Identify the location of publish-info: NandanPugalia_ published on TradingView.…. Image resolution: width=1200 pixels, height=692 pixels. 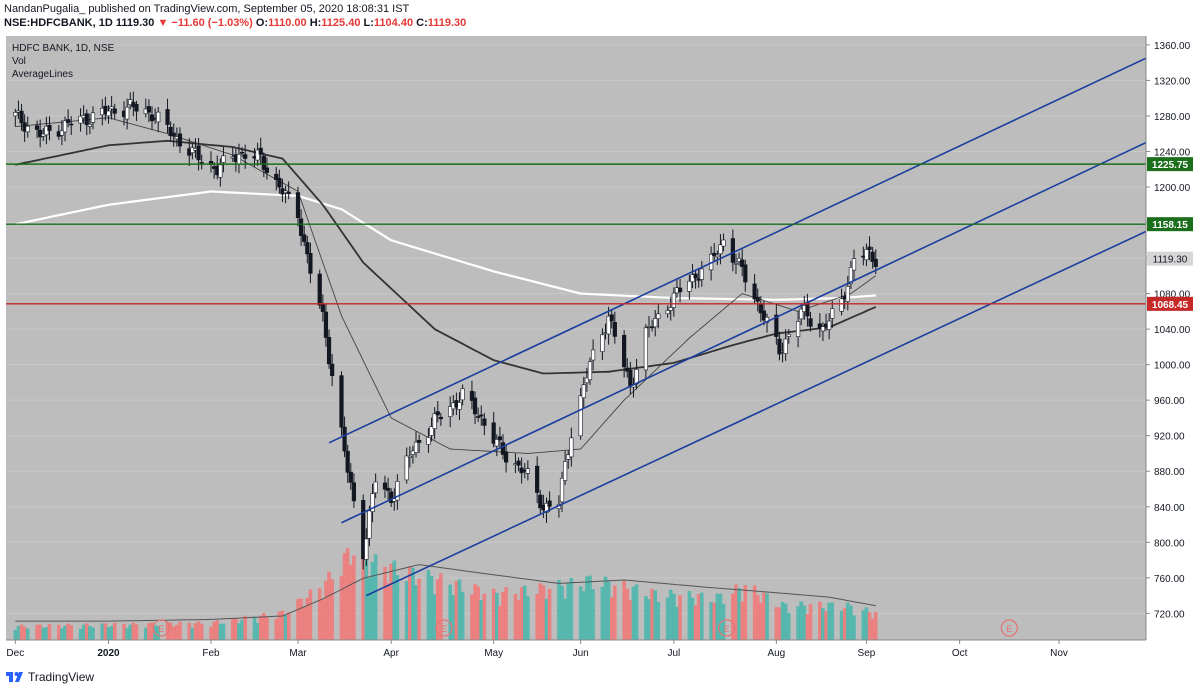
(207, 9).